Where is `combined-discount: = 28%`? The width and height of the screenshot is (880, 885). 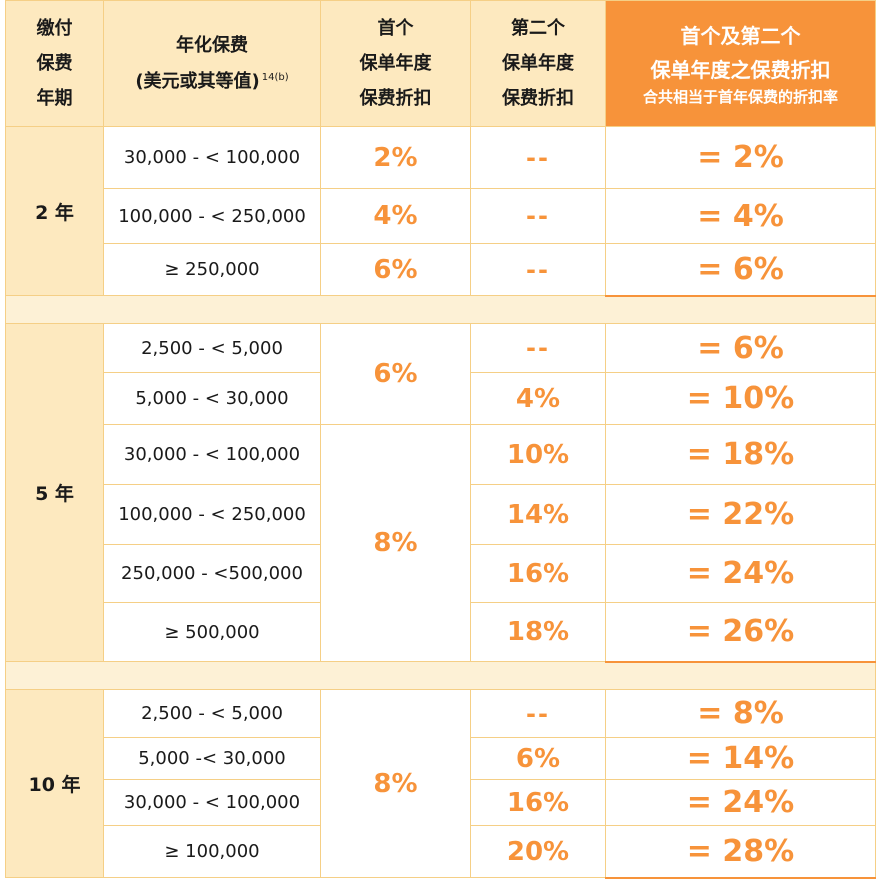 combined-discount: = 28% is located at coordinates (740, 852).